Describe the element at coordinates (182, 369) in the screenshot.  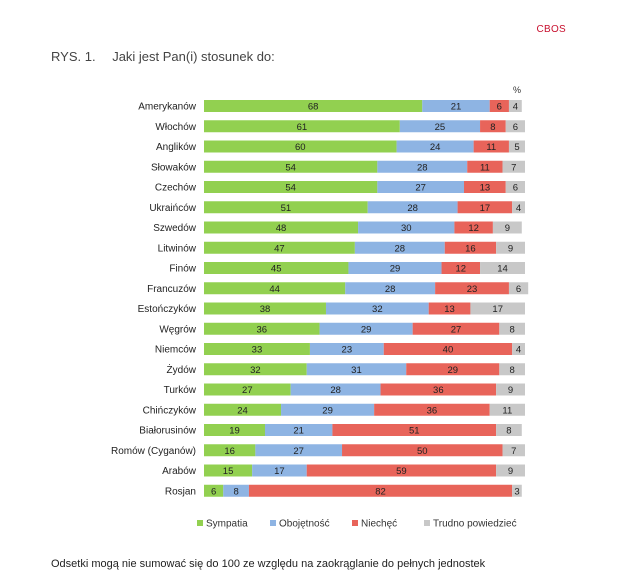
I see `category-label: Żydów` at that location.